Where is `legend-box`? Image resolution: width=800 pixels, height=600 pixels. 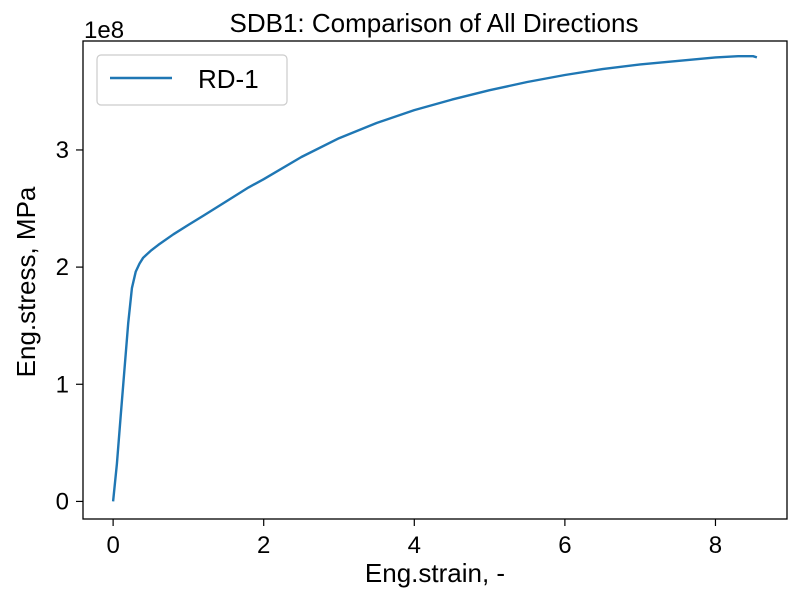 legend-box is located at coordinates (192, 80).